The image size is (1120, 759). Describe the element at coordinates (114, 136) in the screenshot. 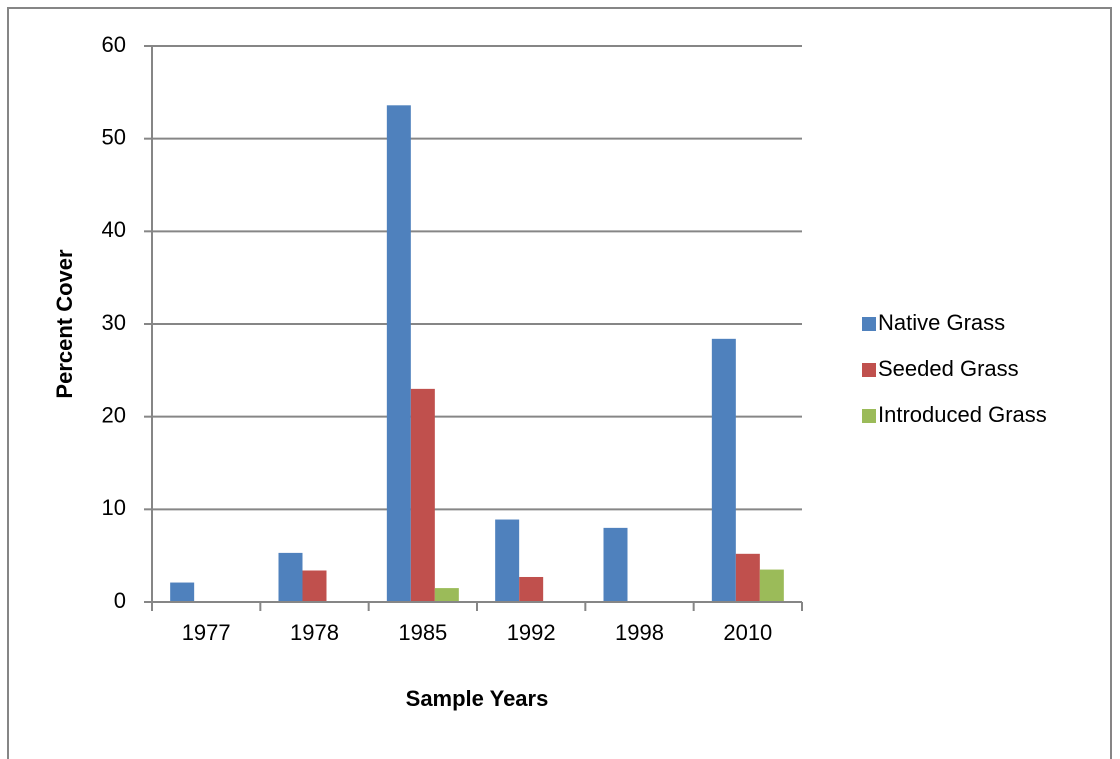

I see `y-tick-label: 50` at that location.